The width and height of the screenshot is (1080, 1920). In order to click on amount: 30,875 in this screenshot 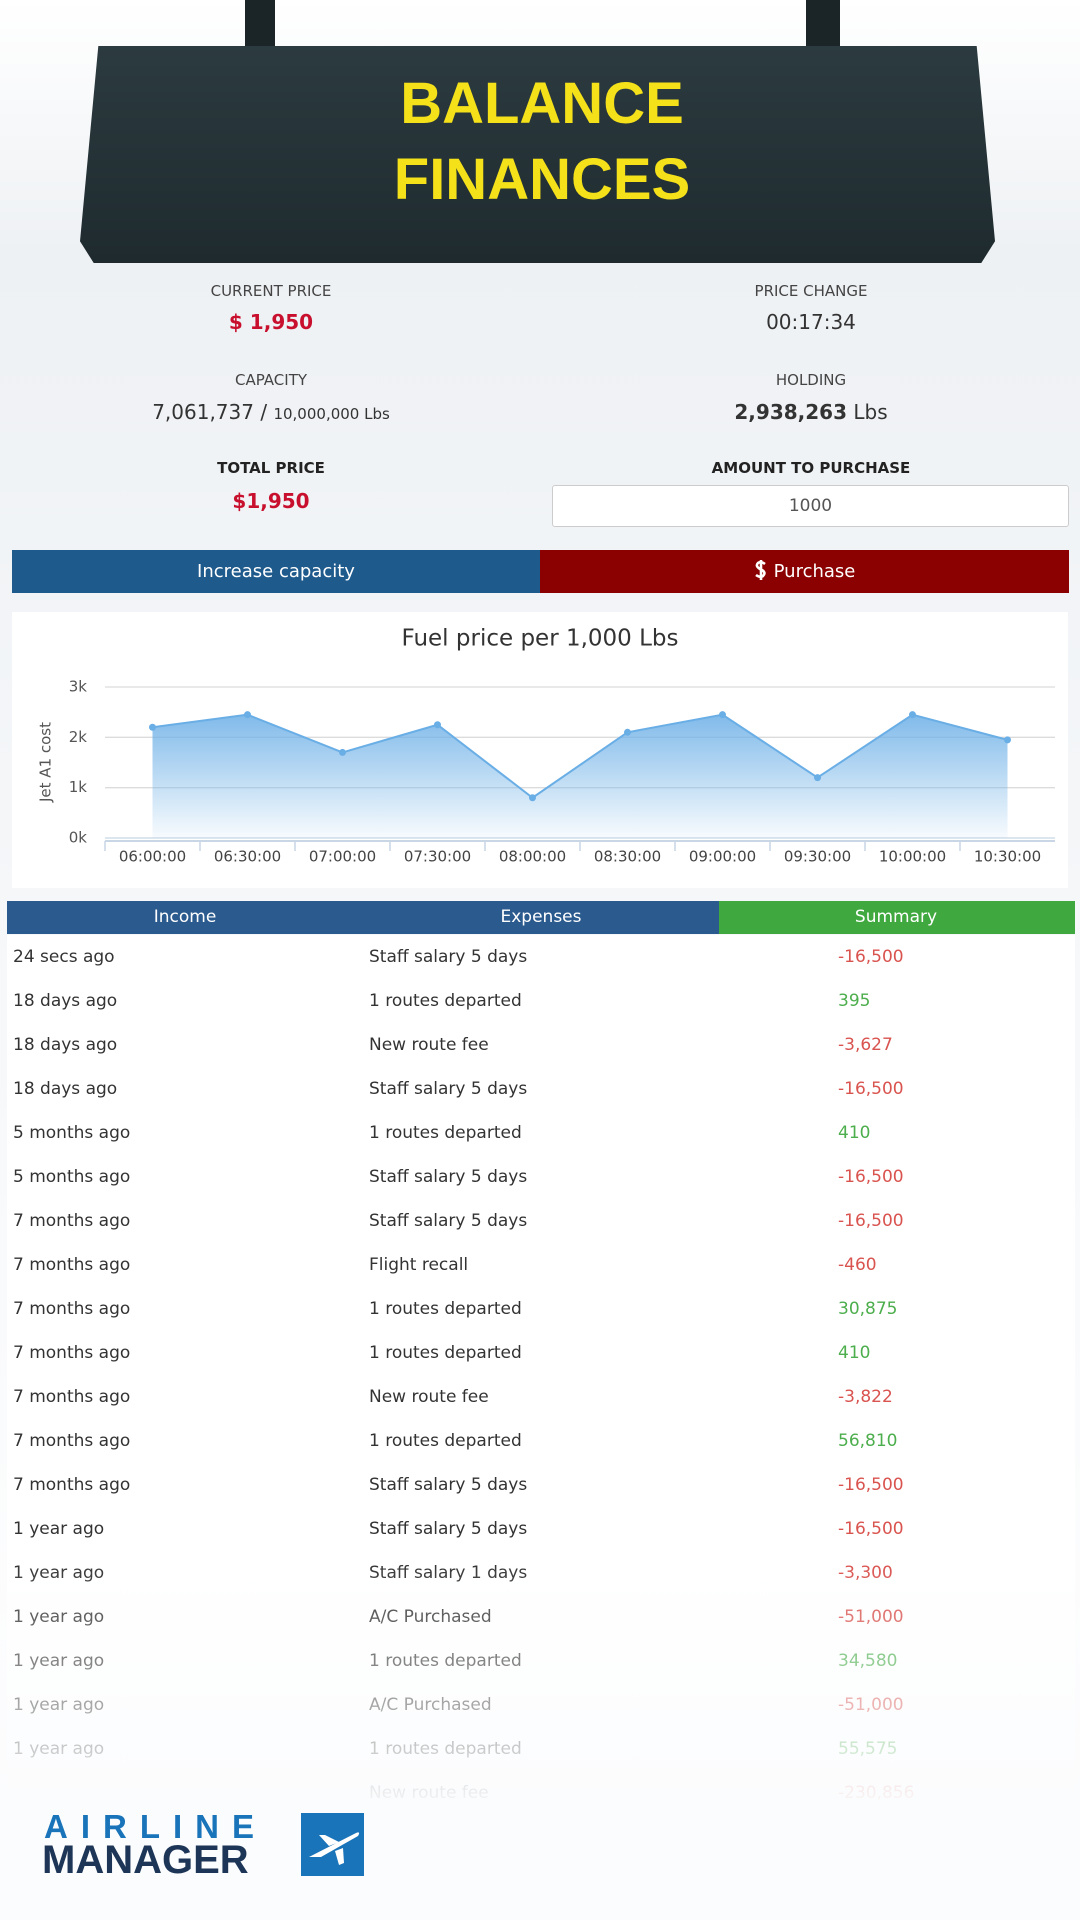, I will do `click(868, 1309)`.